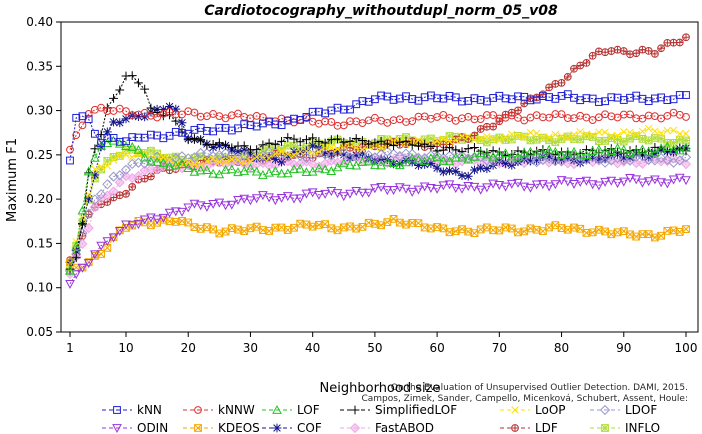 This screenshot has width=702, height=434. What do you see at coordinates (550, 410) in the screenshot?
I see `legend-label: LoOP` at bounding box center [550, 410].